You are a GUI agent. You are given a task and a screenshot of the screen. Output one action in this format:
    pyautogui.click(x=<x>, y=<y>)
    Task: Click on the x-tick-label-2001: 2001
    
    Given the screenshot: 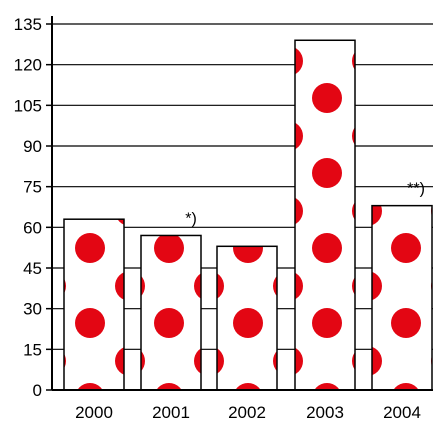 What is the action you would take?
    pyautogui.click(x=171, y=412)
    